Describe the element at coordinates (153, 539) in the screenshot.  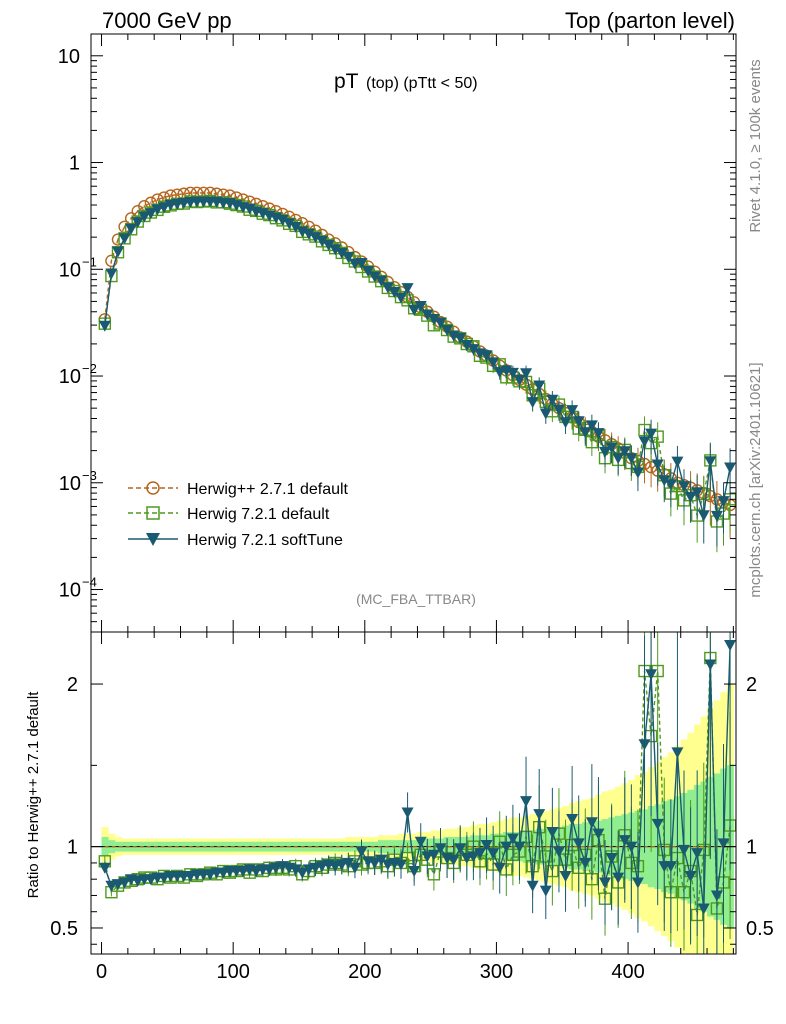
I see `legend-marker-softtune` at that location.